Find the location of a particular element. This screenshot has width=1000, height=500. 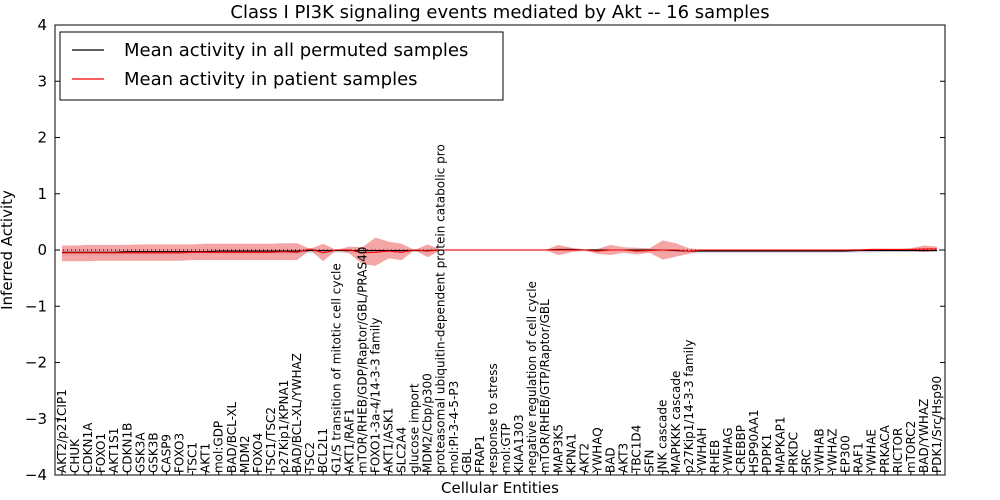

y-axis-title: Inferred Activity is located at coordinates (8, 250).